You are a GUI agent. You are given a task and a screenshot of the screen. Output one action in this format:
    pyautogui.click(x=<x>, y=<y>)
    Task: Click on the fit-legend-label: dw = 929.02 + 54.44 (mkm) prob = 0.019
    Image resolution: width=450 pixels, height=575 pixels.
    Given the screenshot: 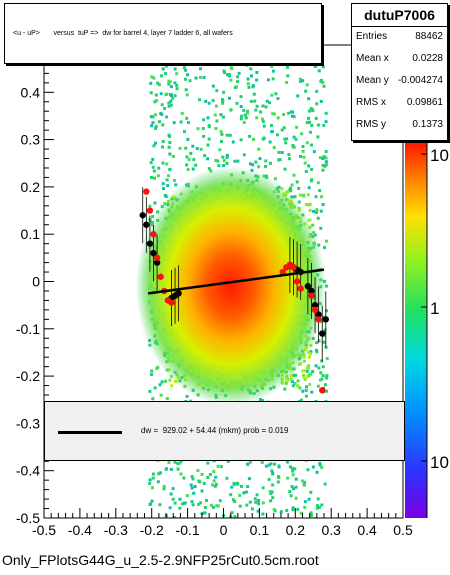 What is the action you would take?
    pyautogui.click(x=215, y=430)
    